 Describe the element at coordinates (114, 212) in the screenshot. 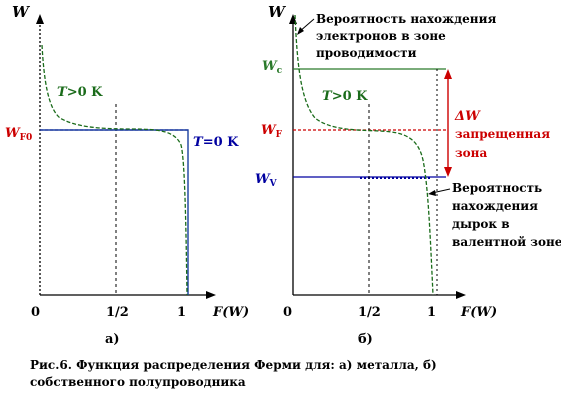

I see `left-t0-step-line` at that location.